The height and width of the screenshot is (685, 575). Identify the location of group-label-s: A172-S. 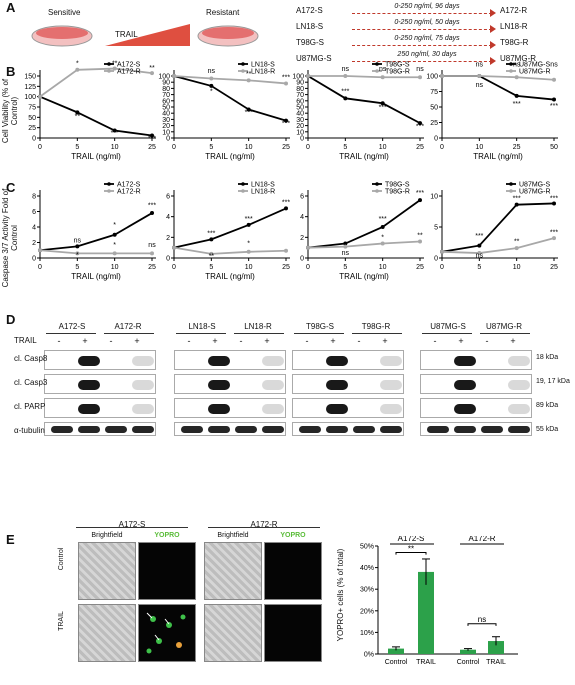
(411, 539).